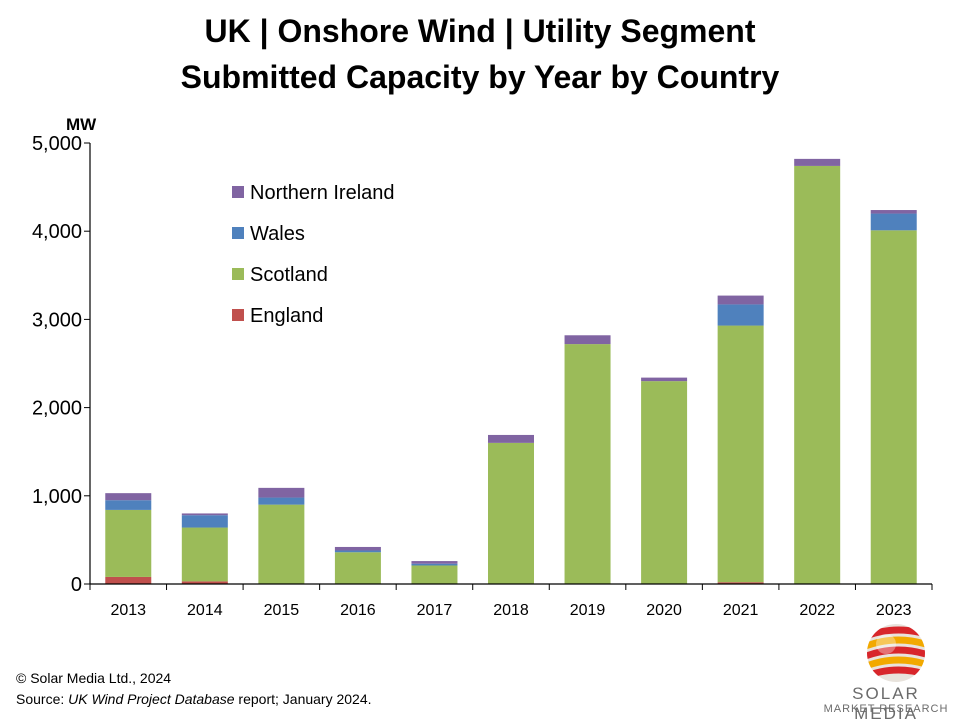 The width and height of the screenshot is (960, 724). Describe the element at coordinates (511, 438) in the screenshot. I see `bar-2018-northern-ireland` at that location.